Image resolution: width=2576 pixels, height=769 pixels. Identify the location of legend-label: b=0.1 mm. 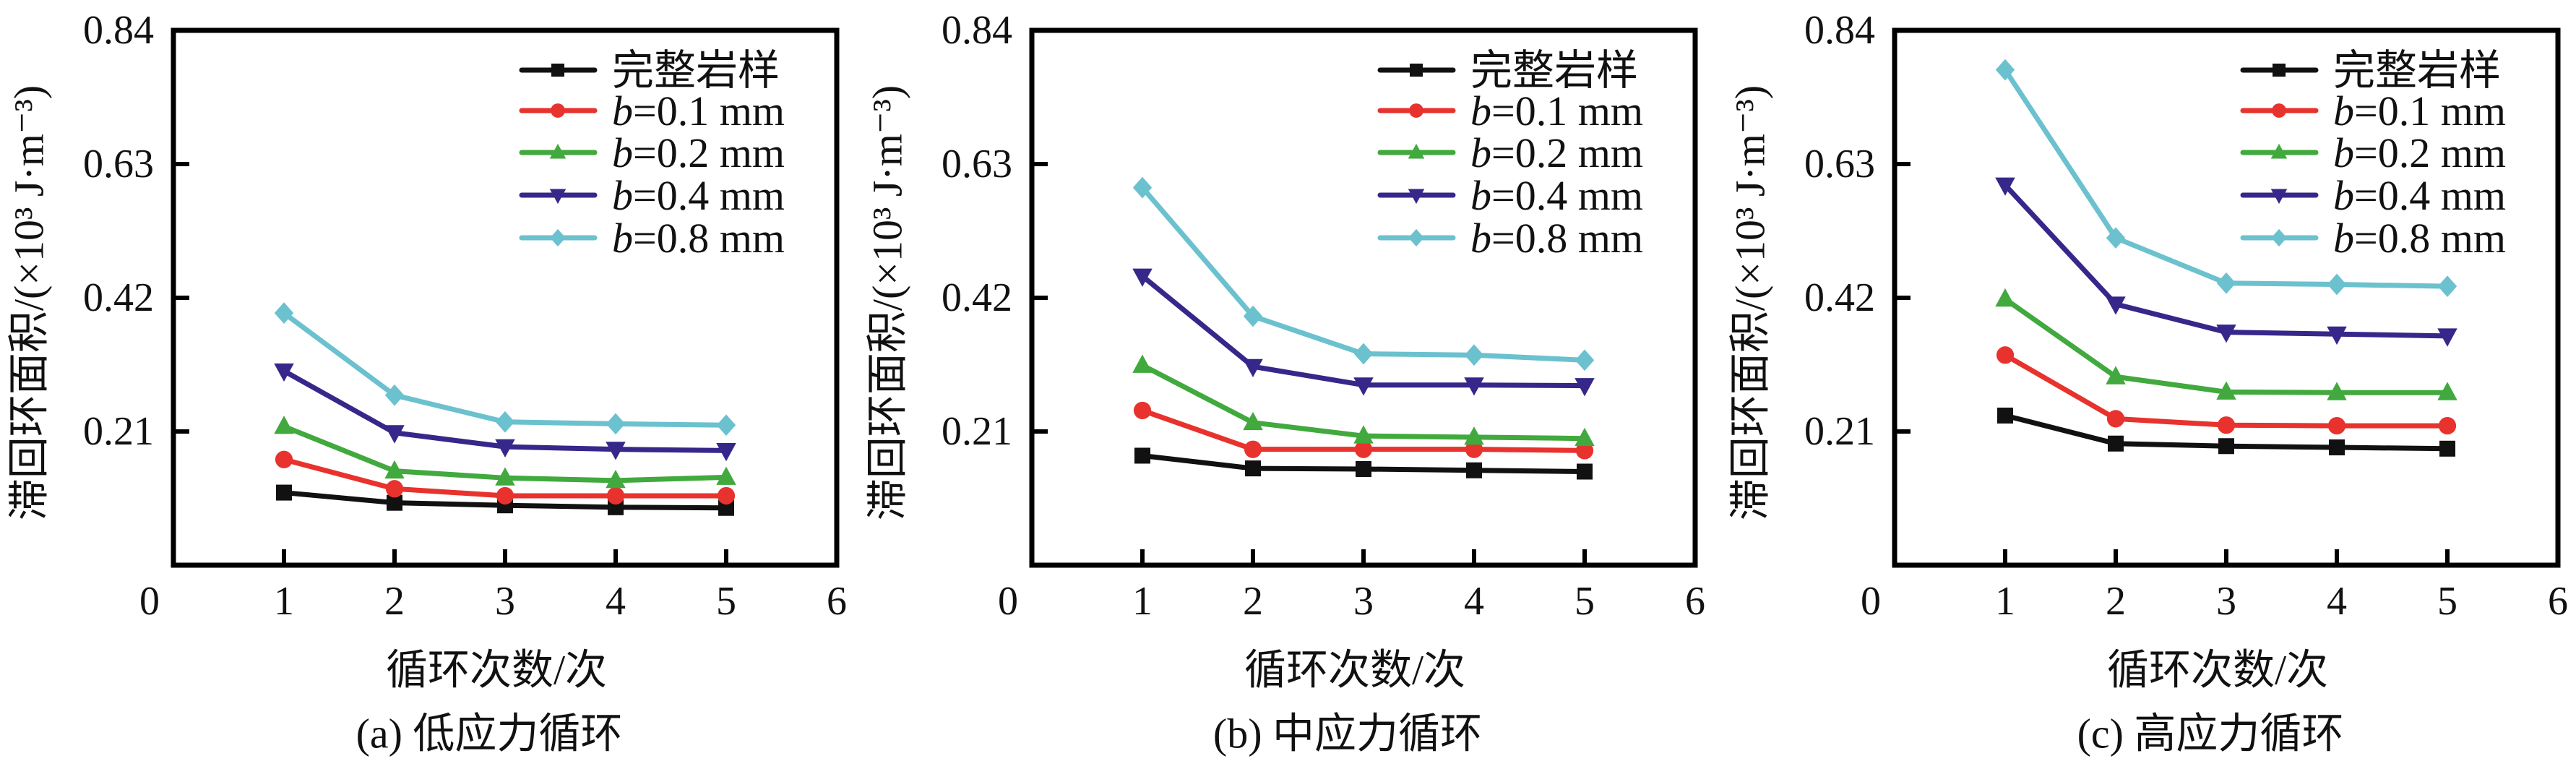
(698, 111).